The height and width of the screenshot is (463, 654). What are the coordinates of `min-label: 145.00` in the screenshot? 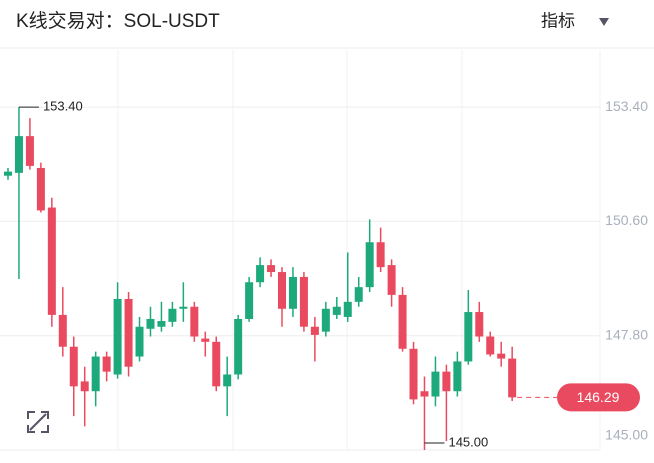 It's located at (468, 441).